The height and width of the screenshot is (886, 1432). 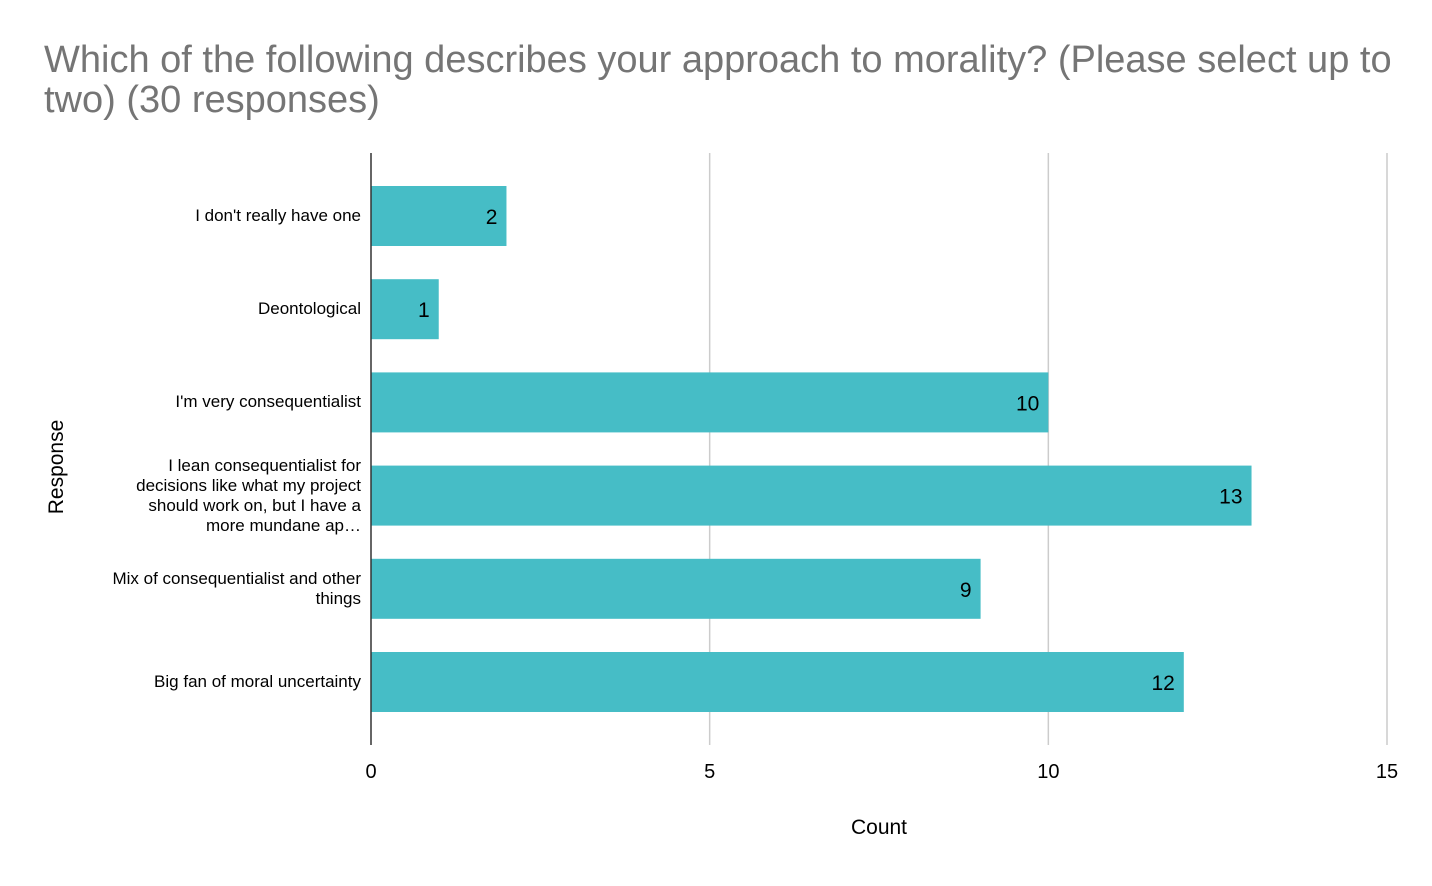 What do you see at coordinates (879, 827) in the screenshot?
I see `x-axis-title: Count` at bounding box center [879, 827].